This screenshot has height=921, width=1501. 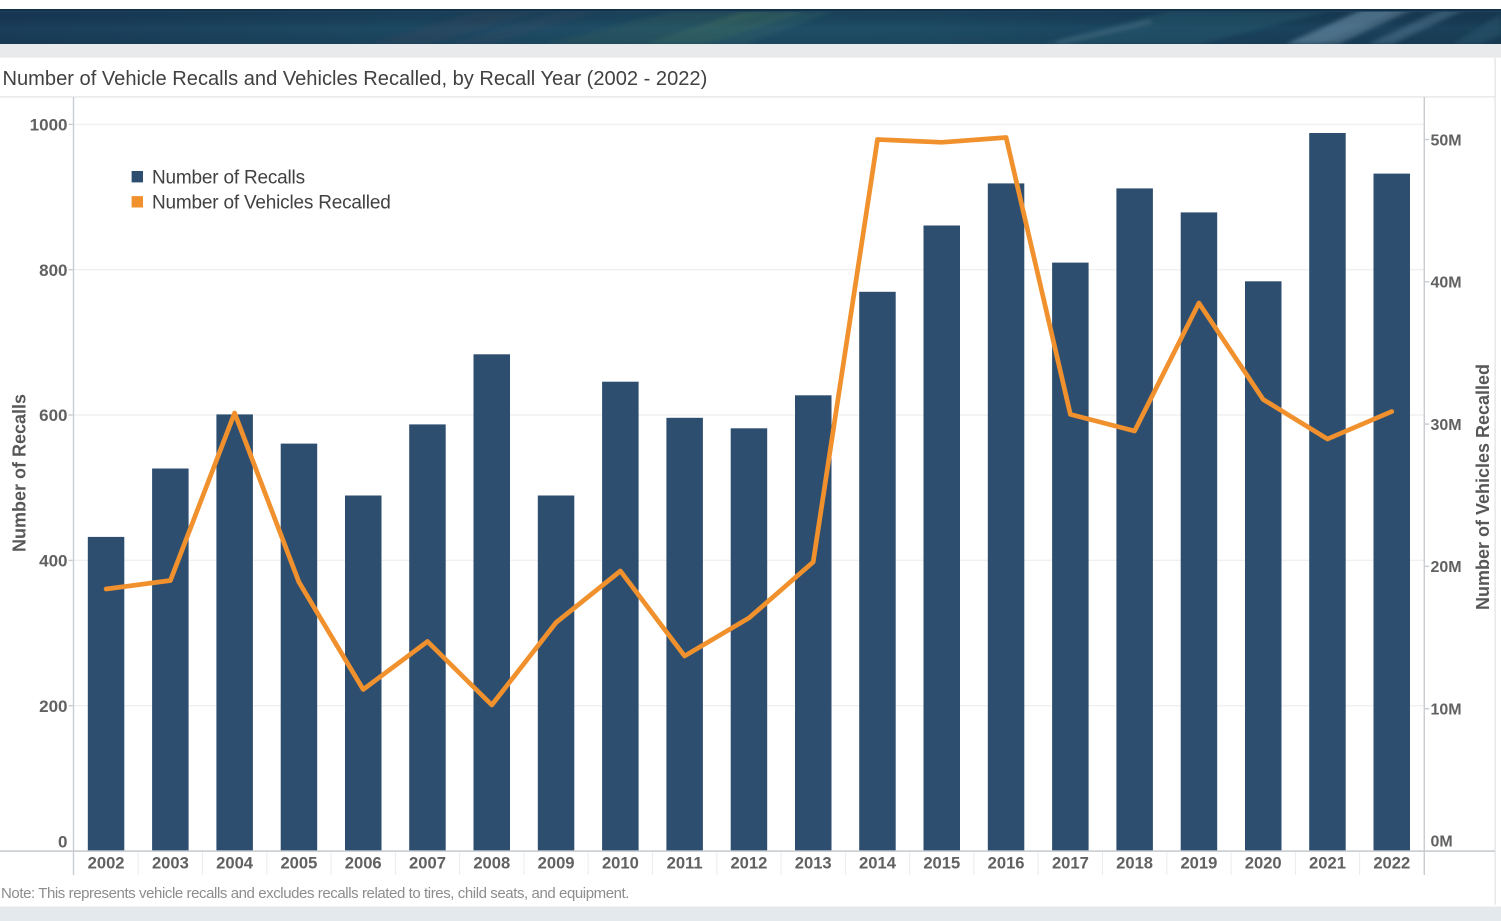 I want to click on svg-text: 2022, so click(x=1391, y=863).